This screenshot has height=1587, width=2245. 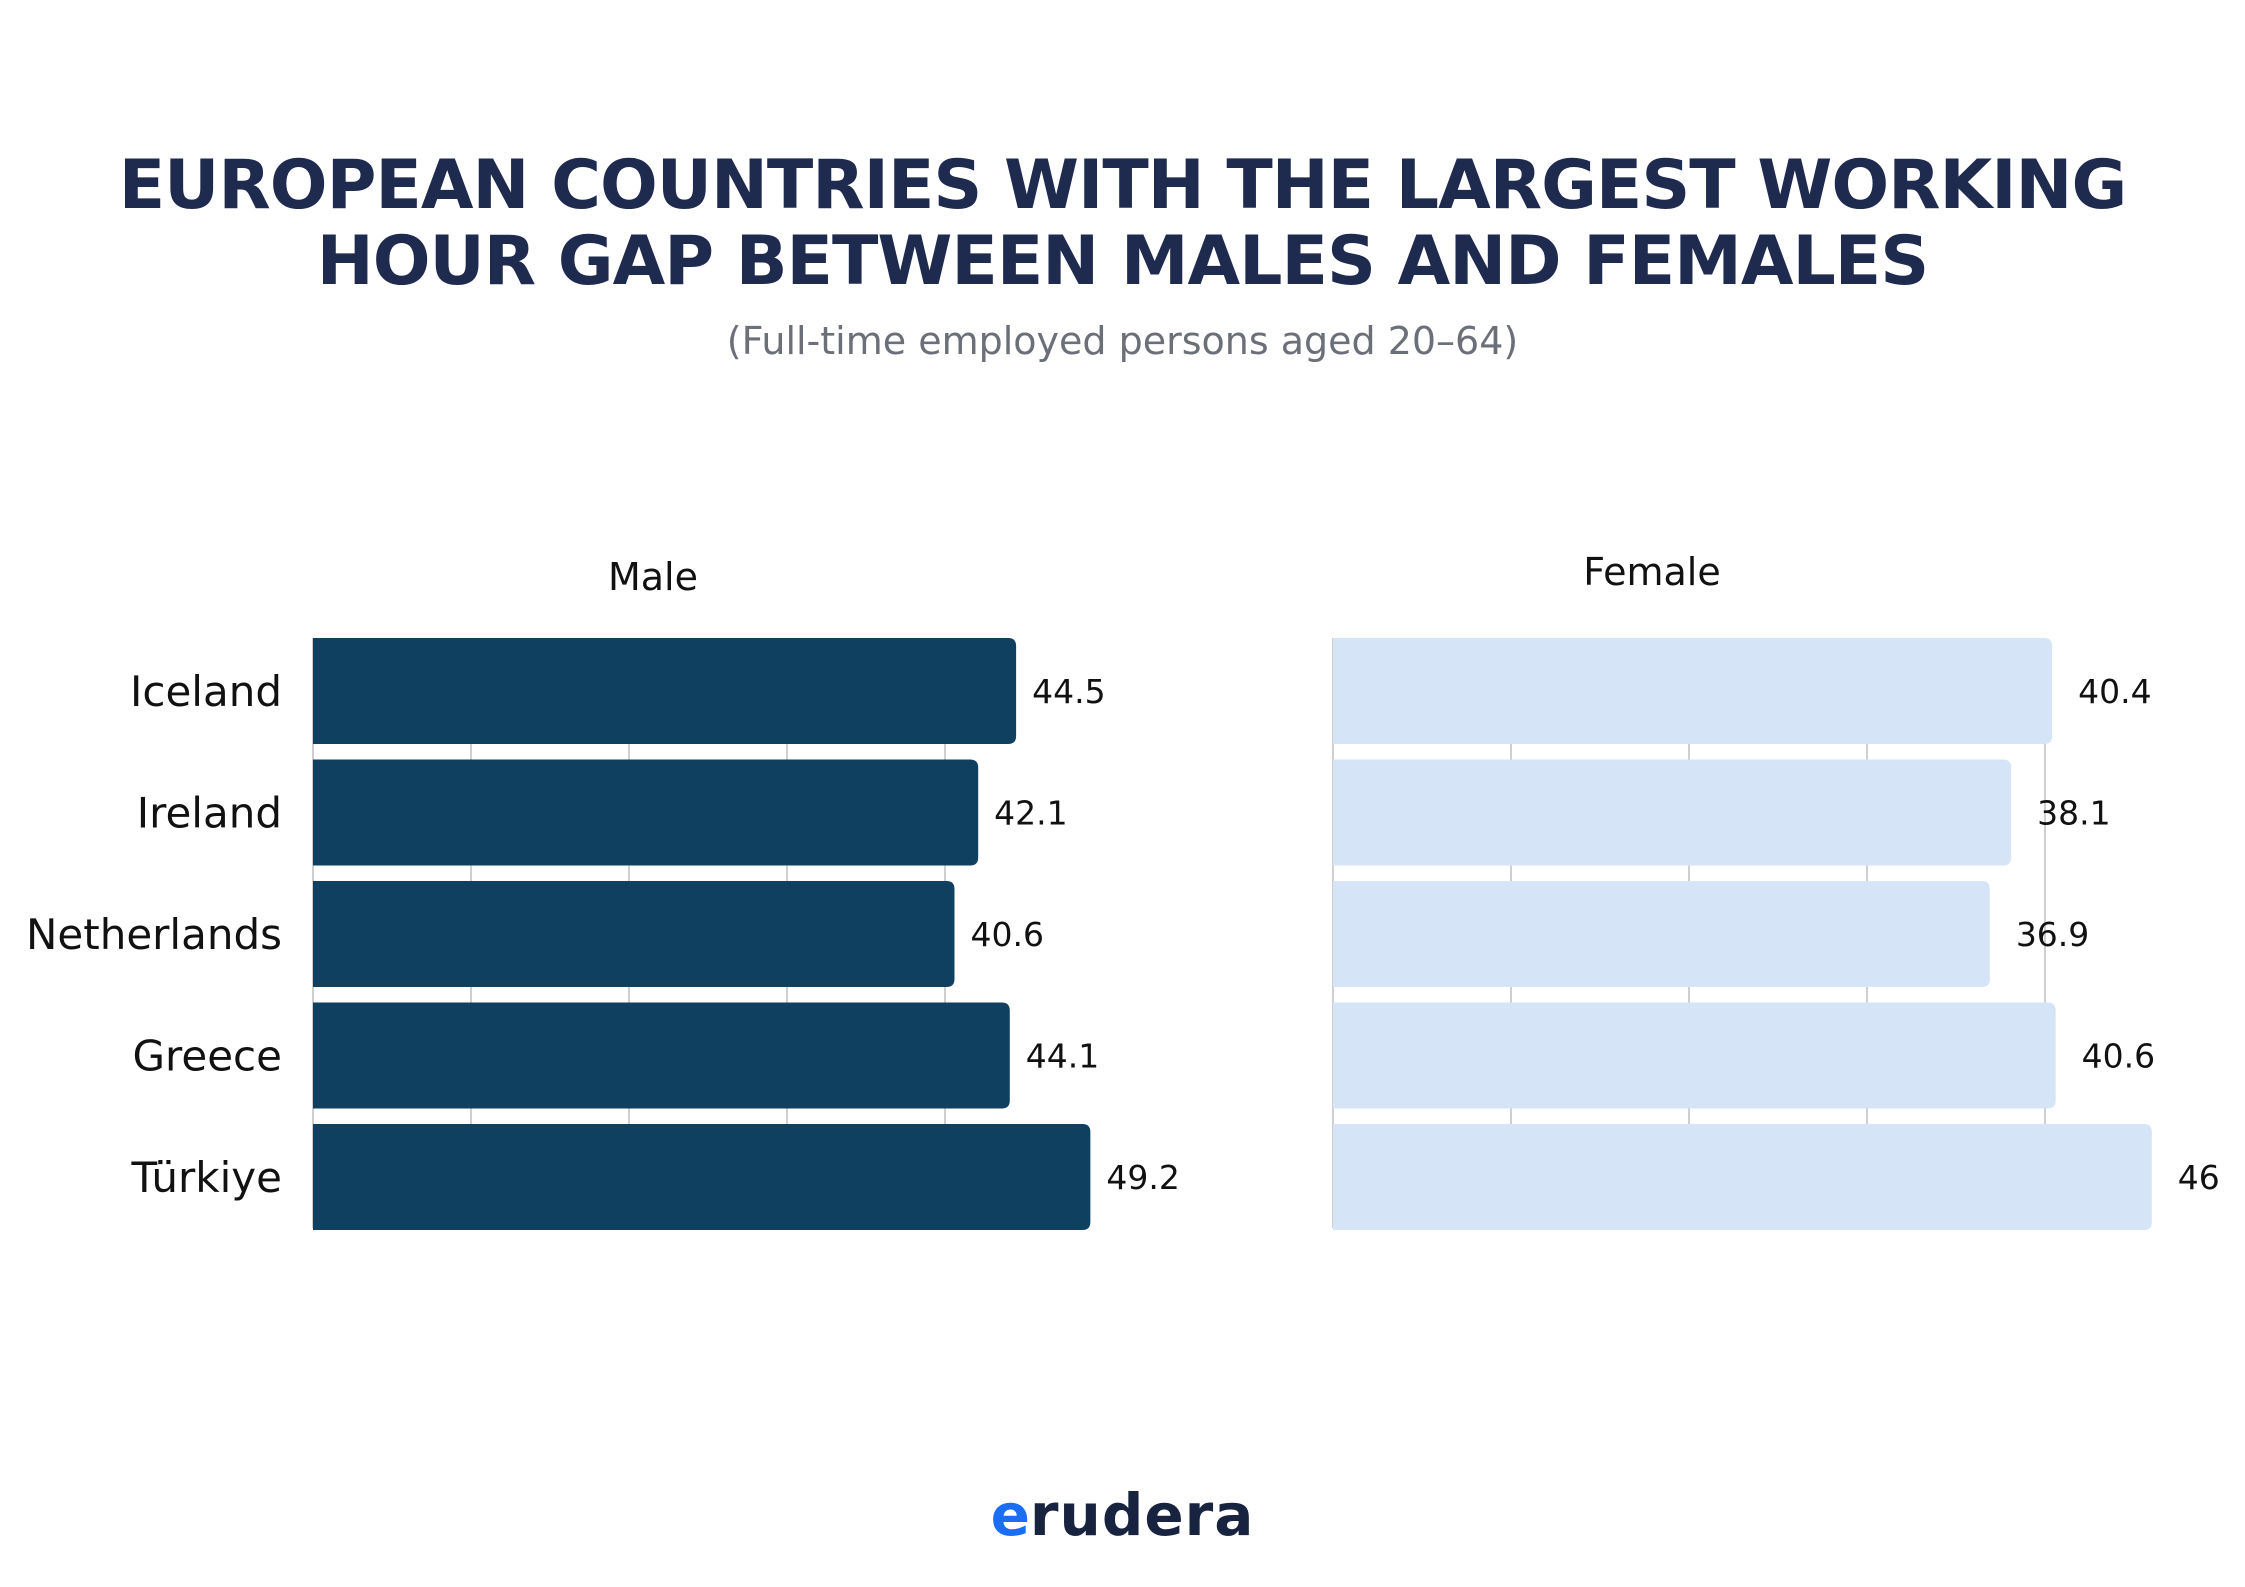 I want to click on female-value-label: 40.6, so click(x=2118, y=1056).